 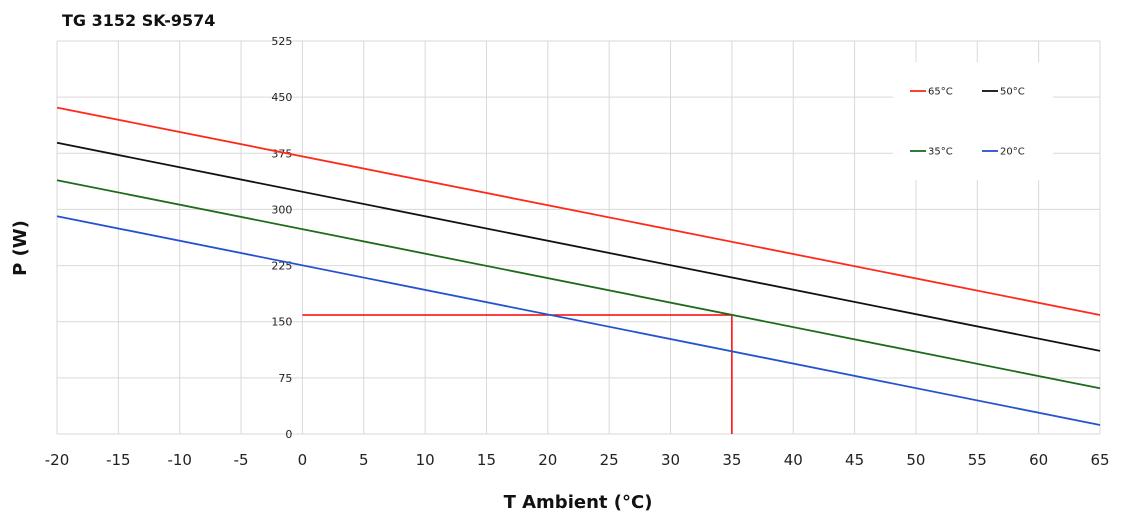 I want to click on legend-label: 65°C, so click(x=940, y=92).